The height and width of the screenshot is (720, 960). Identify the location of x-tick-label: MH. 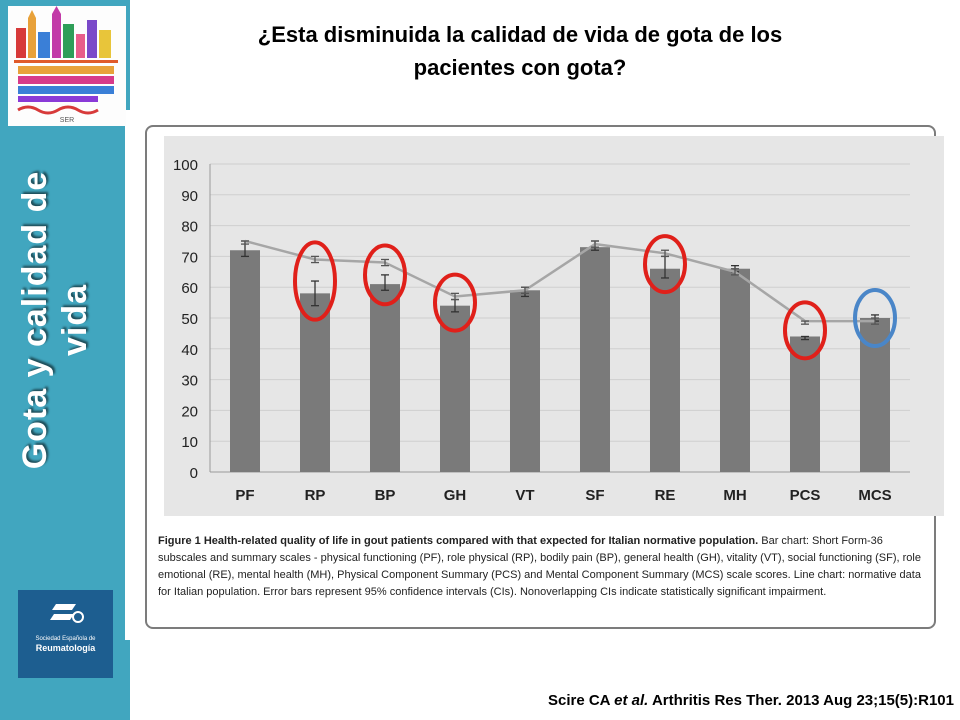
(734, 495).